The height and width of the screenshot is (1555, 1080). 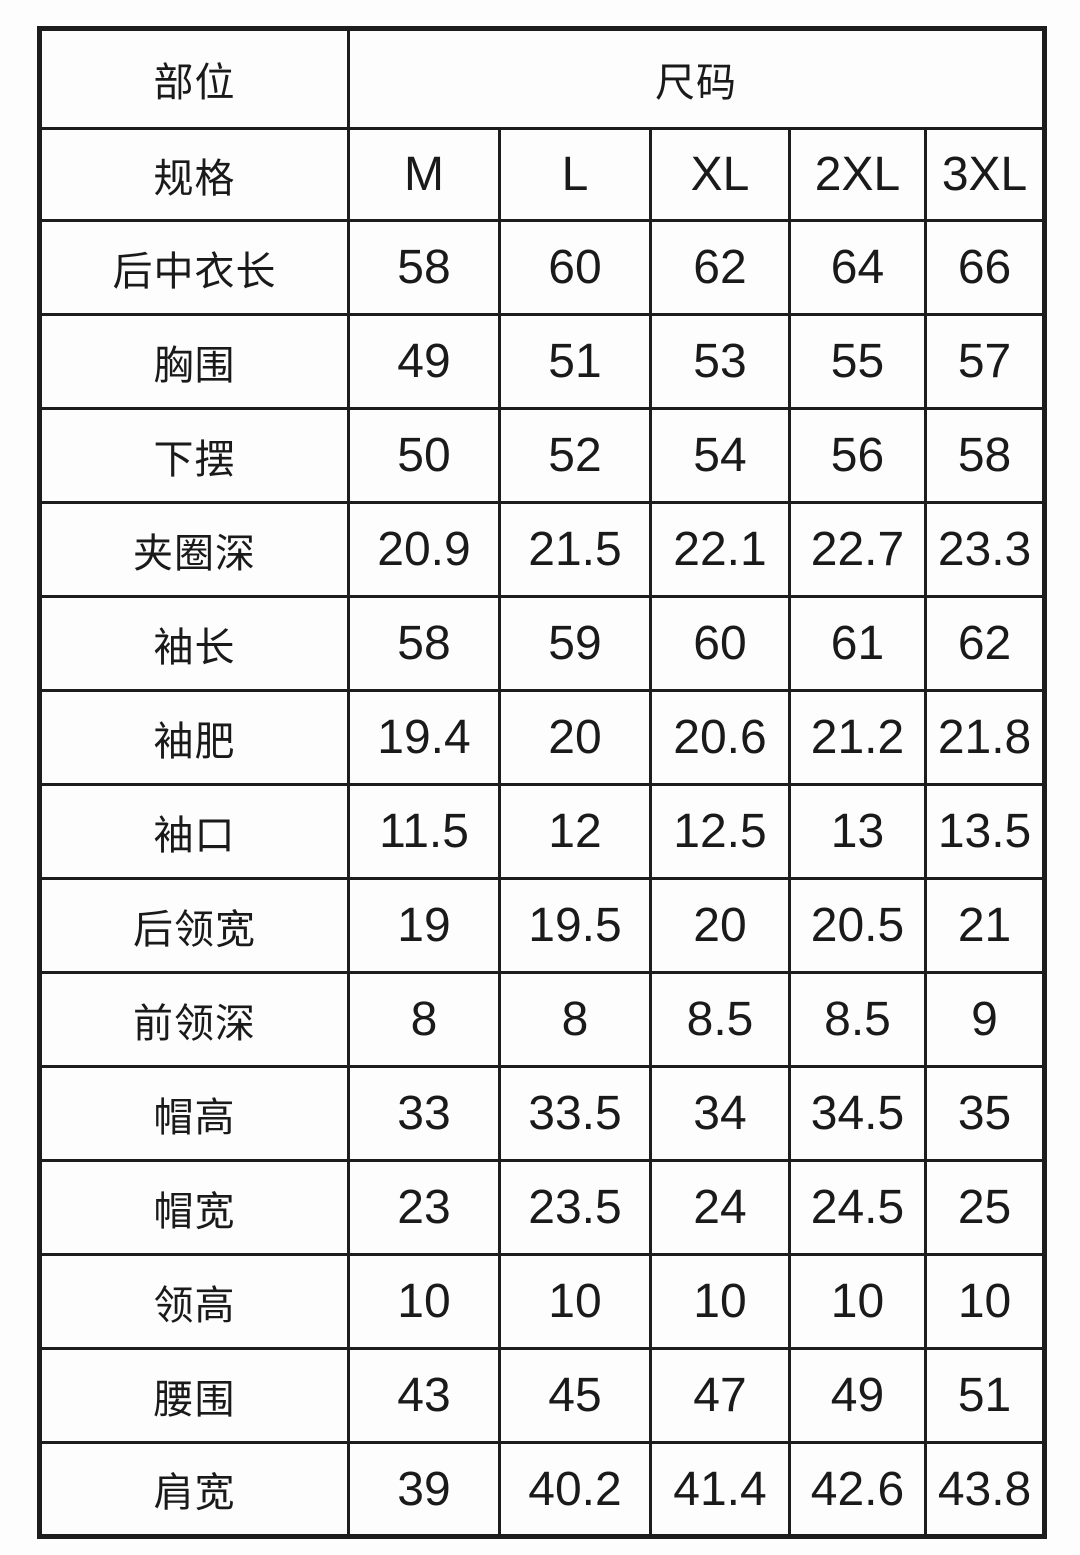 What do you see at coordinates (424, 455) in the screenshot?
I see `measurement-value-cell: 50` at bounding box center [424, 455].